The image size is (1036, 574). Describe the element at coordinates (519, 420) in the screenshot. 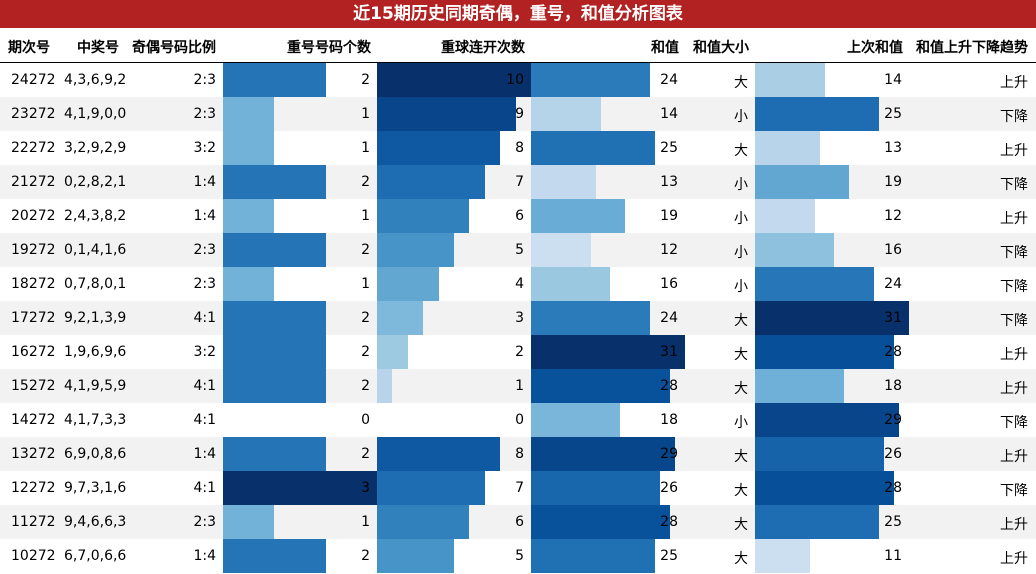

I see `consecutive-value: 0` at that location.